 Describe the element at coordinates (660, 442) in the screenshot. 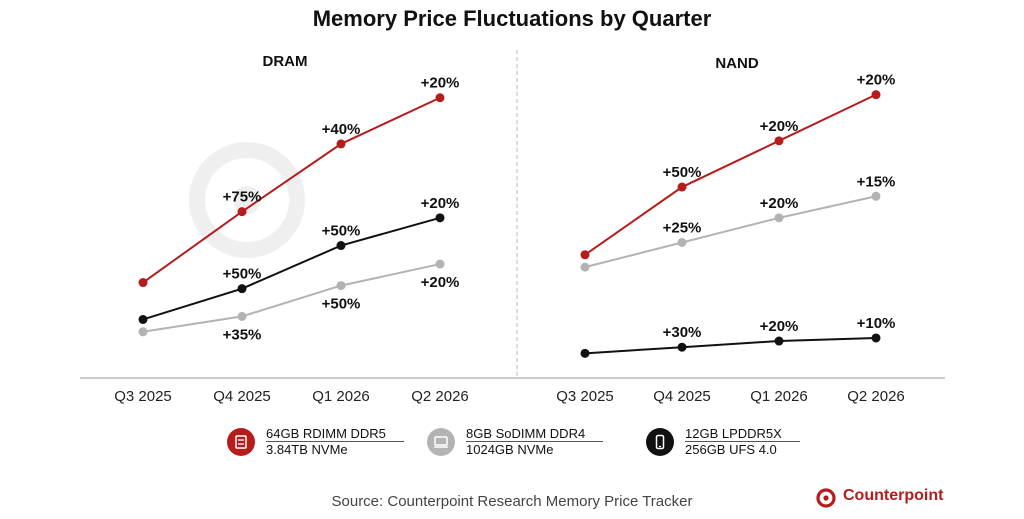

I see `smartphone-icon` at that location.